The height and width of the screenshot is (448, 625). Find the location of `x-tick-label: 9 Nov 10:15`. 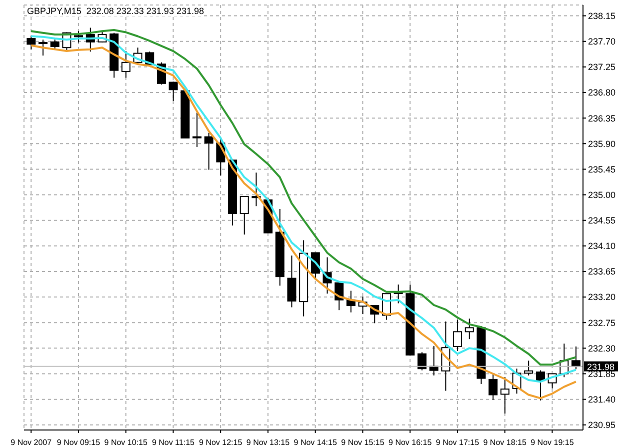

x-tick-label: 9 Nov 10:15 is located at coordinates (126, 442).